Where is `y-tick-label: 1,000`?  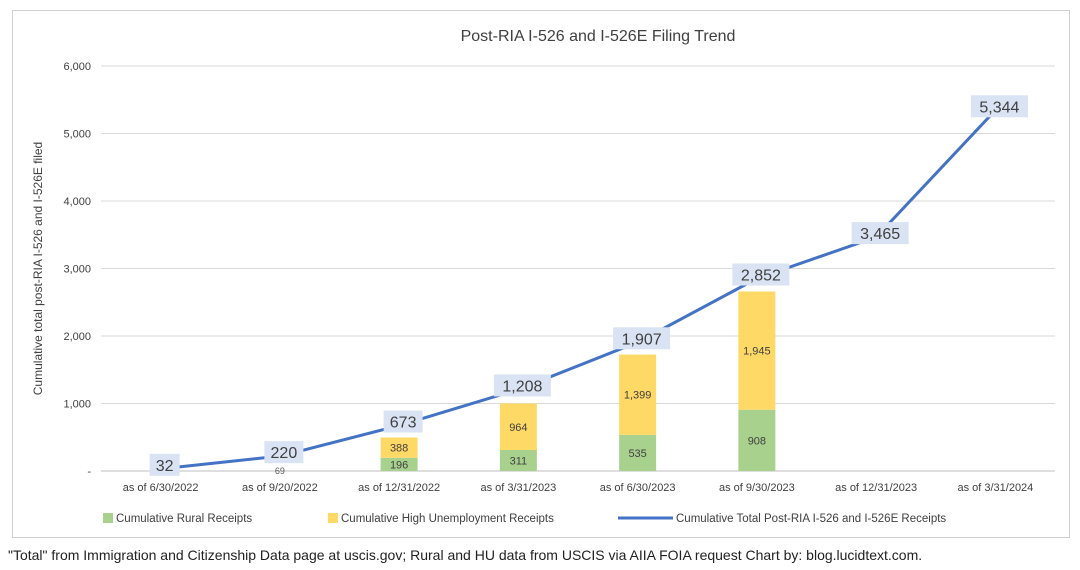
y-tick-label: 1,000 is located at coordinates (77, 405).